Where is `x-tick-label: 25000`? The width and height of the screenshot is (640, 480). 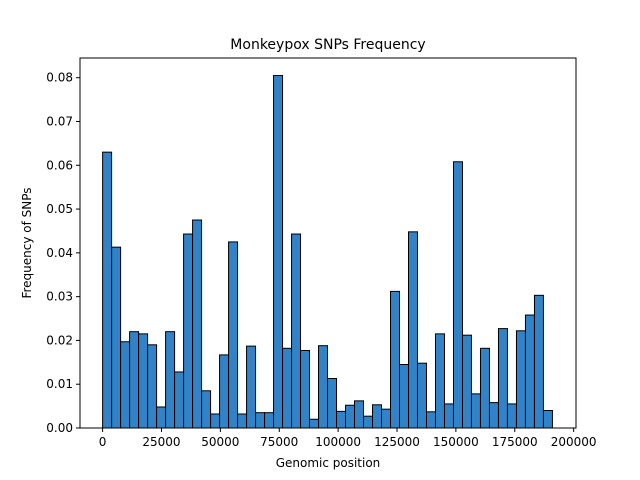 x-tick-label: 25000 is located at coordinates (161, 442).